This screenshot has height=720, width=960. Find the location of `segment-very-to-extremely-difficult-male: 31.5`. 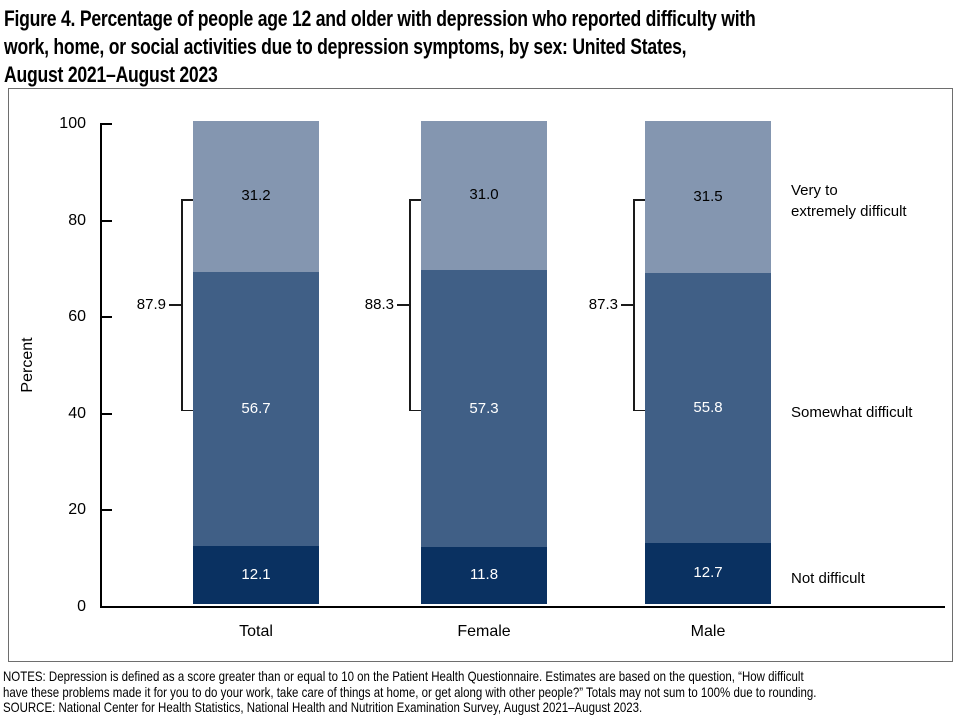

segment-very-to-extremely-difficult-male: 31.5 is located at coordinates (708, 197).